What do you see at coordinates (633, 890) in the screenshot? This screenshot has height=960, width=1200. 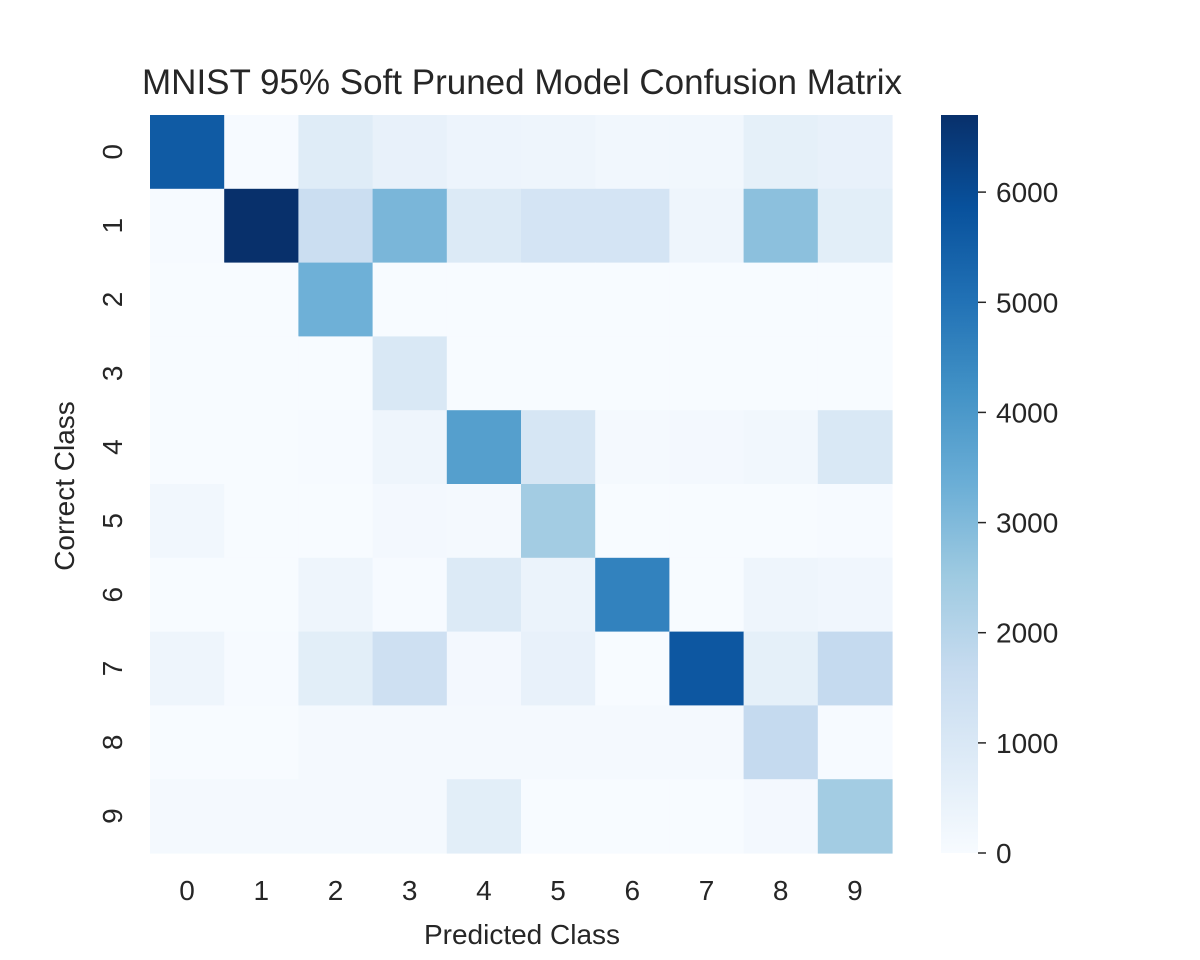 I see `x-tick-label: 6` at bounding box center [633, 890].